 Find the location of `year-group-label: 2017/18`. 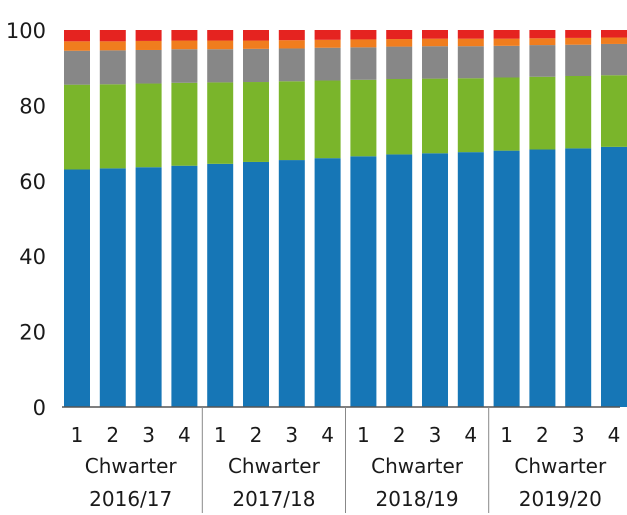

year-group-label: 2017/18 is located at coordinates (273, 499).